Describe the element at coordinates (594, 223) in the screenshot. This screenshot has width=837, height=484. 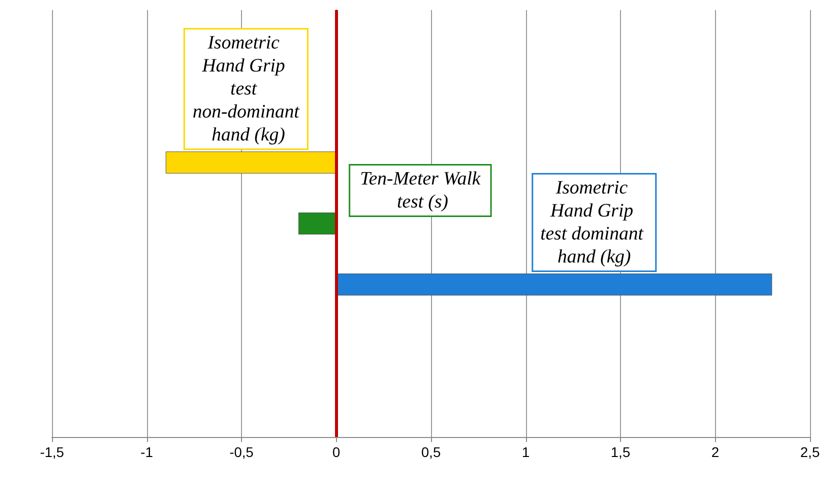
I see `annotation: Isometric Hand Grip test dominant hand (kg)` at that location.